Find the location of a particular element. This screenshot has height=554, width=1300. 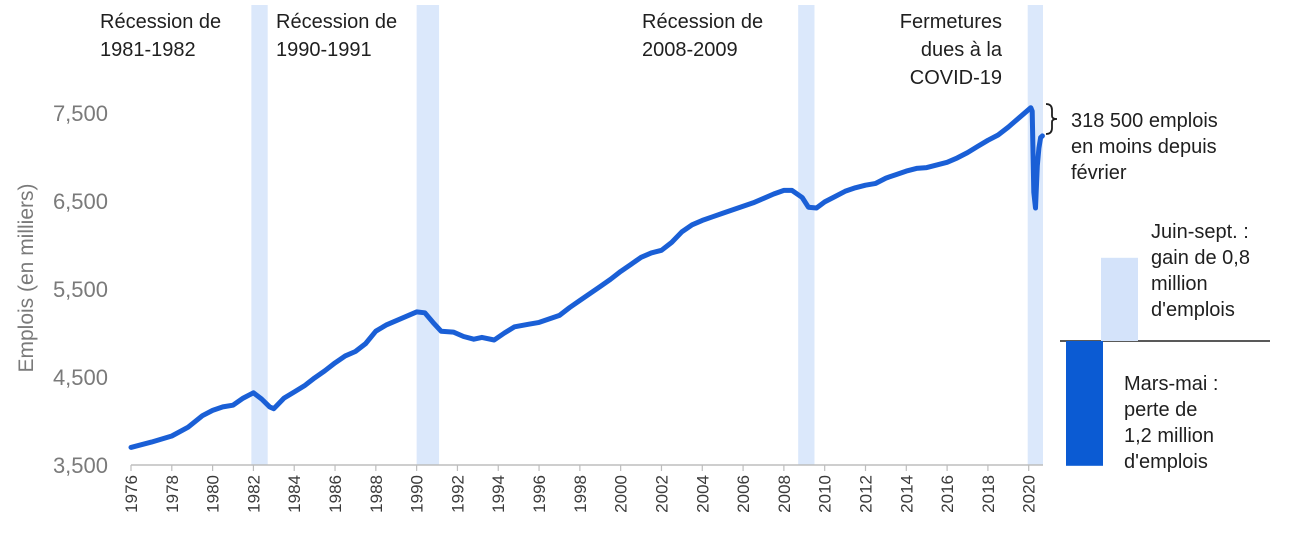

recession-label: 2008-2009 is located at coordinates (690, 50).